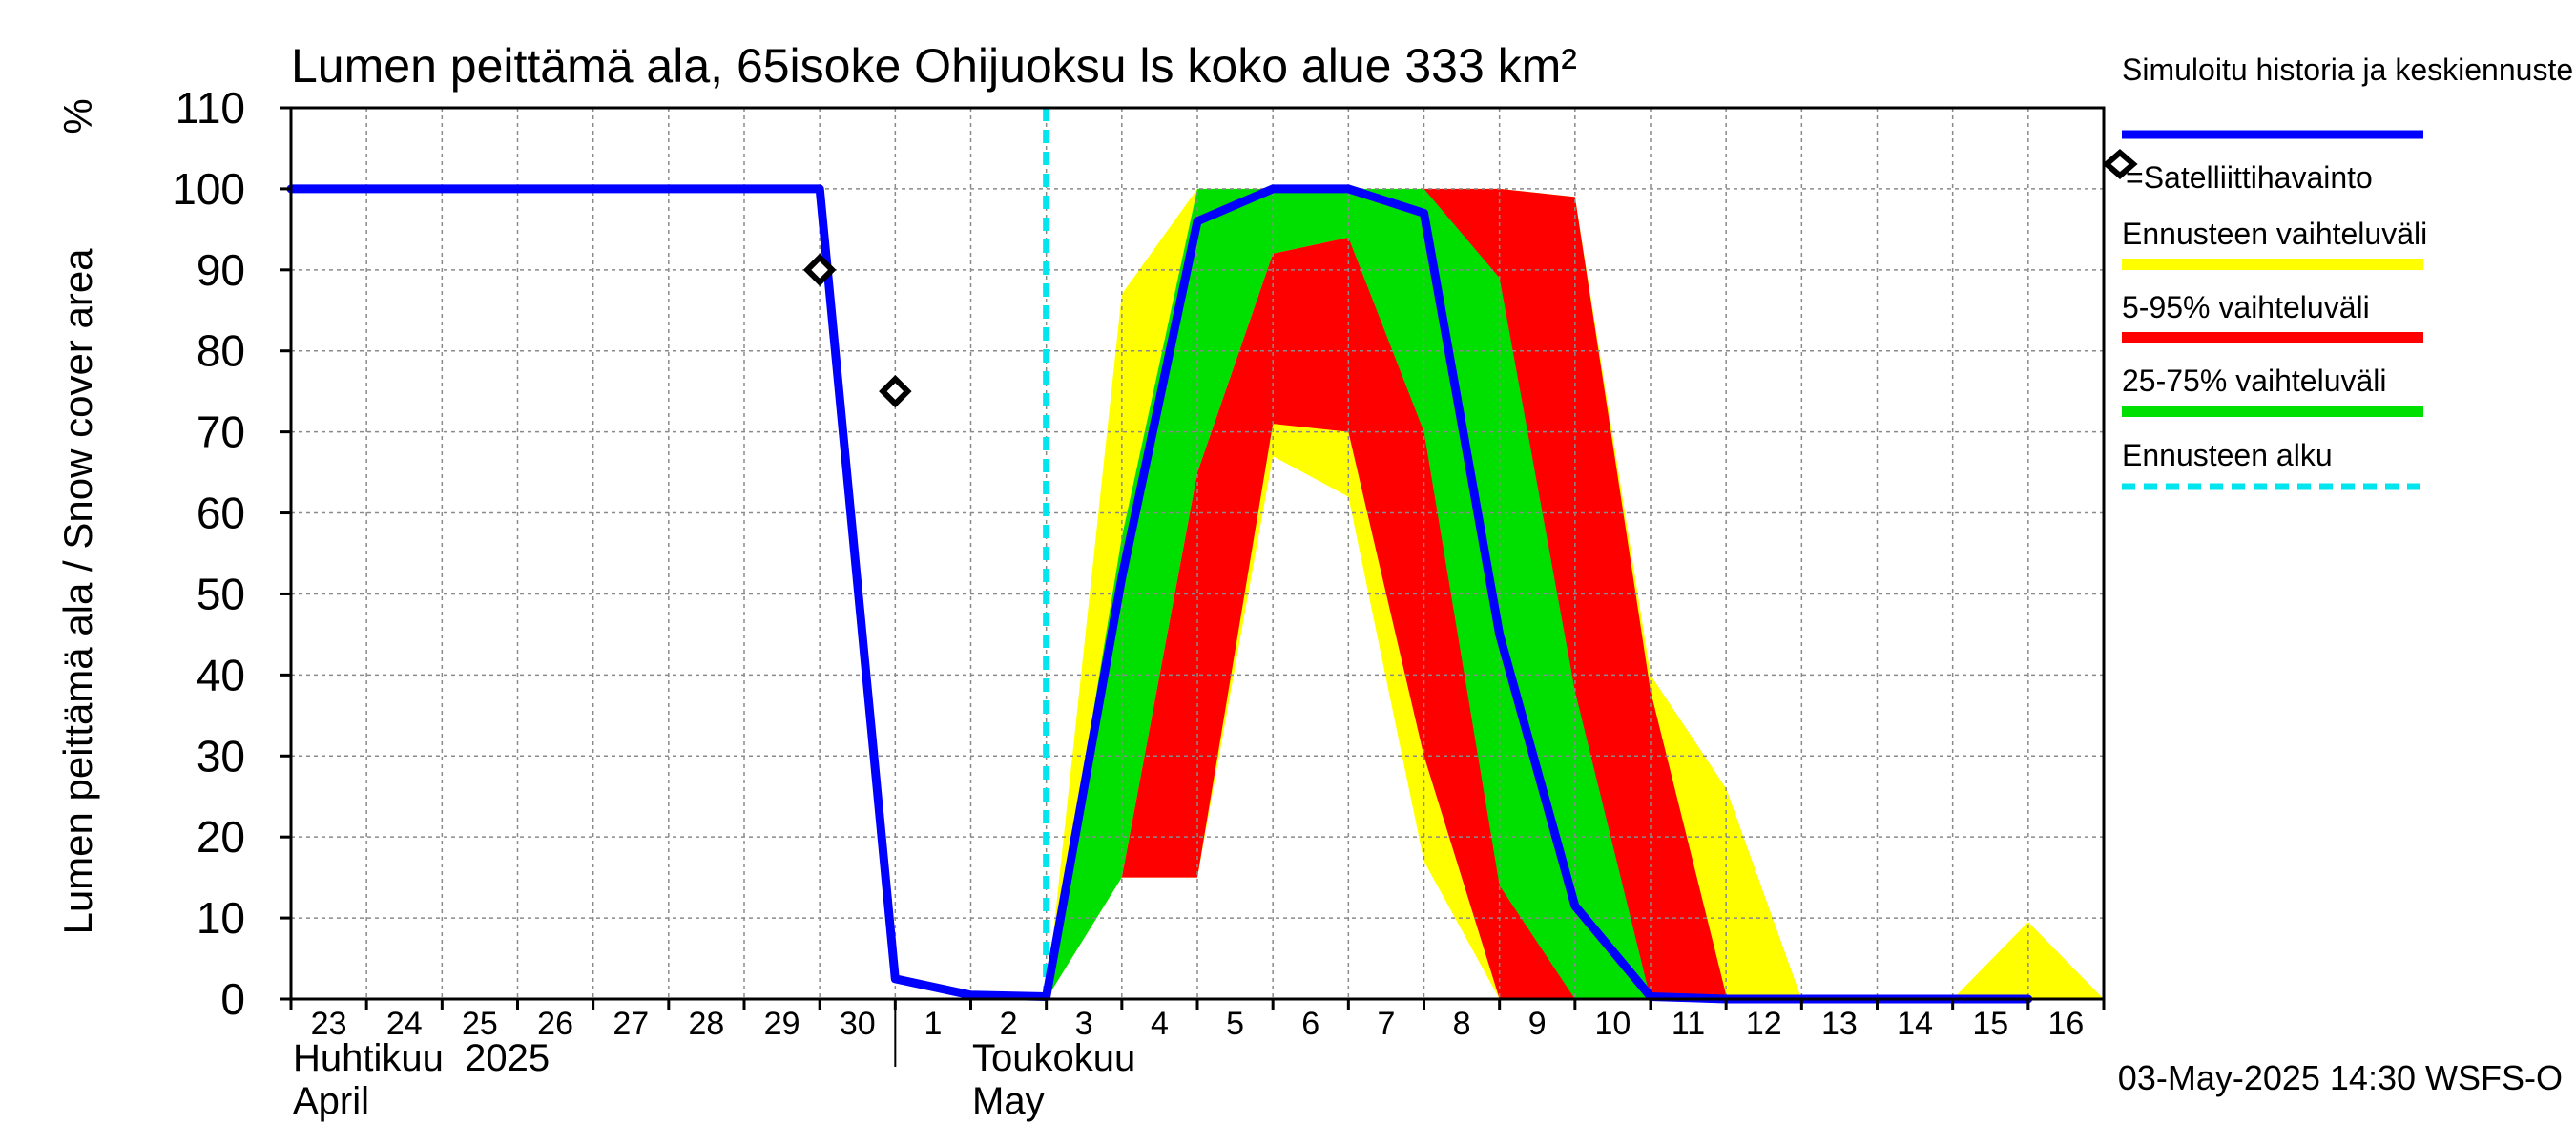  Describe the element at coordinates (421, 1058) in the screenshot. I see `month-label-april-fi: Huhtikuu 2025` at that location.